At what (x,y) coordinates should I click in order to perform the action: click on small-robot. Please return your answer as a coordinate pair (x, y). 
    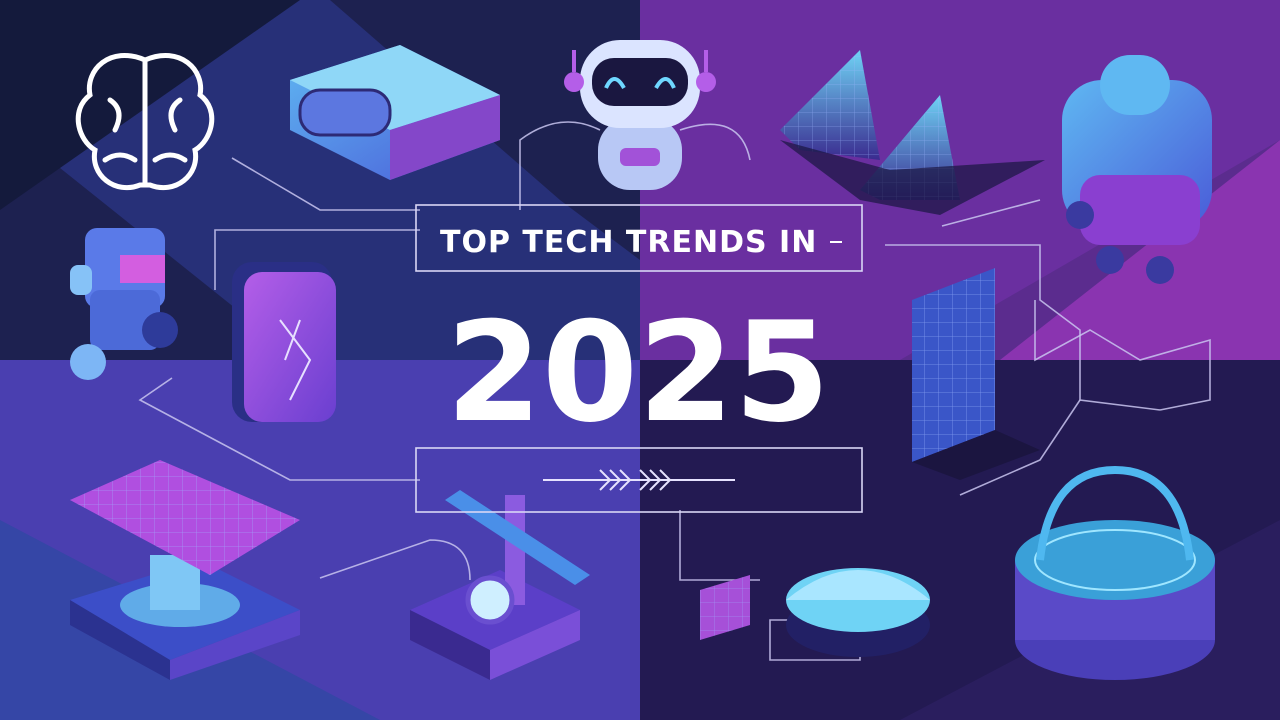
    Looking at the image, I should click on (124, 304).